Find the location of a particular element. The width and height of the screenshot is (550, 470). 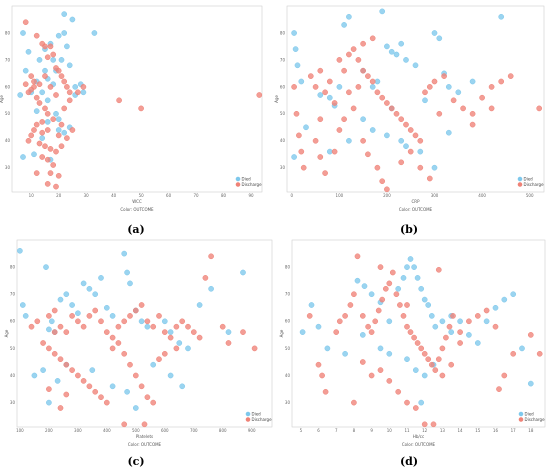

x-tick-label: 6 is located at coordinates (318, 430).